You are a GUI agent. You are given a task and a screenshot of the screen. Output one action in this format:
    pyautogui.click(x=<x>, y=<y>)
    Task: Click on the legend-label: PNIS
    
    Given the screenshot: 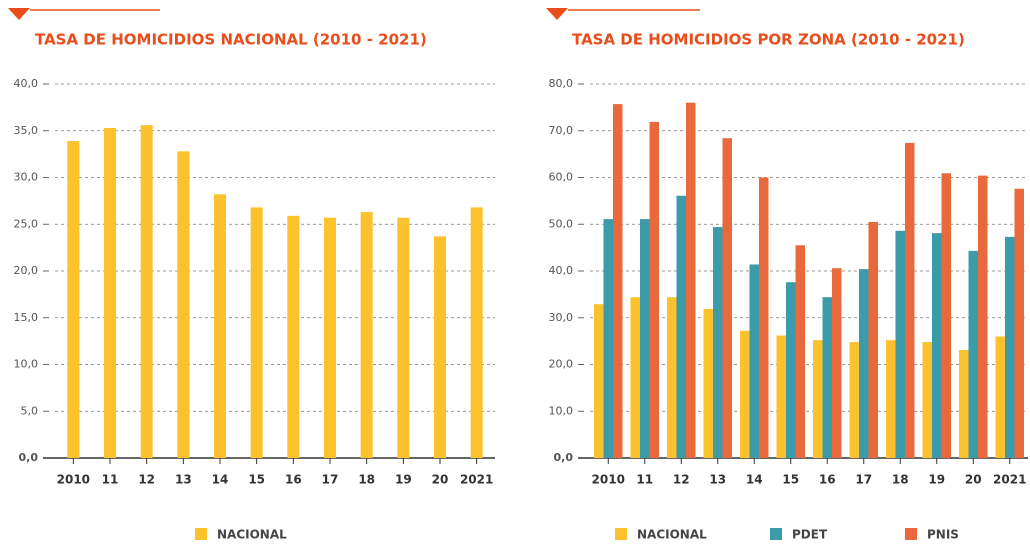 What is the action you would take?
    pyautogui.click(x=943, y=535)
    